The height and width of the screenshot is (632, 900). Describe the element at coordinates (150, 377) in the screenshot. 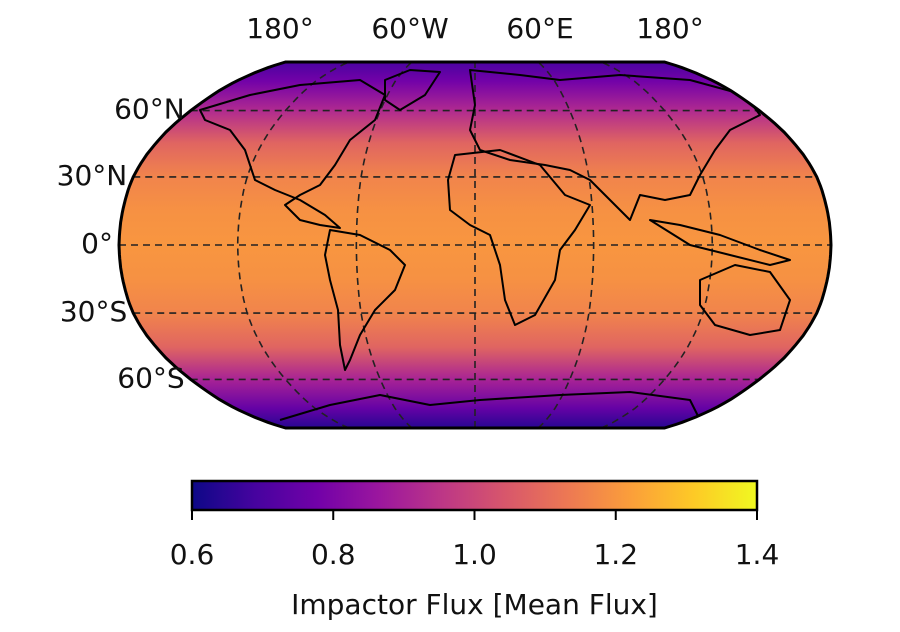

I see `lat-label: 60°S` at that location.